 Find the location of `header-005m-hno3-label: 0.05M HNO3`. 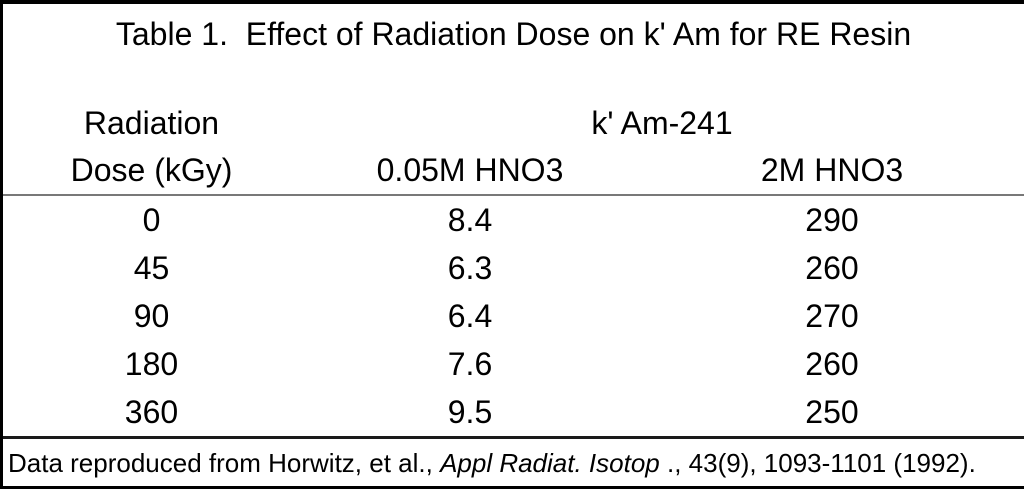

header-005m-hno3-label: 0.05M HNO3 is located at coordinates (470, 170).